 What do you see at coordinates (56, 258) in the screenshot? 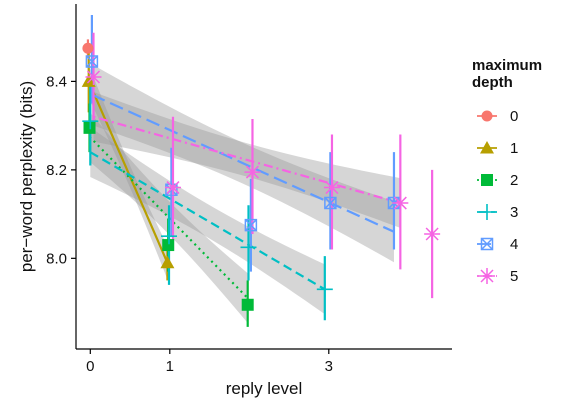
I see `y-tick-label-0: 8.0` at bounding box center [56, 258].